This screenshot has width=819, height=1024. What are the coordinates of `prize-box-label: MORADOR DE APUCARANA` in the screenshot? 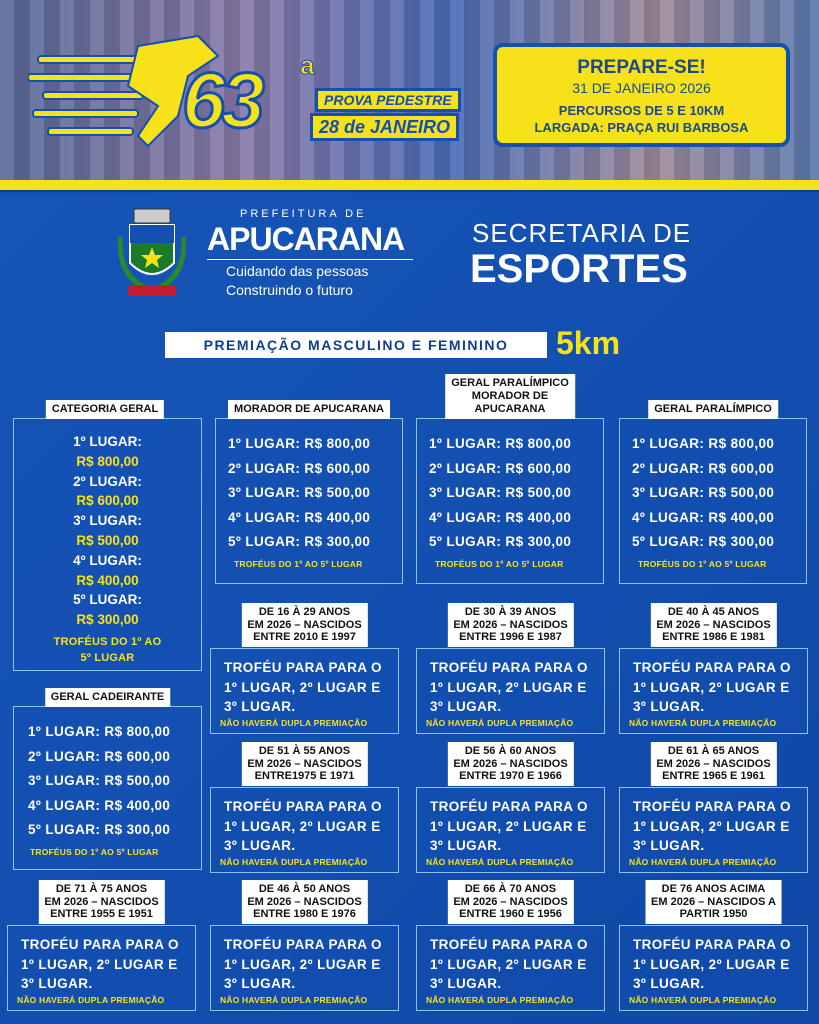 It's located at (309, 409).